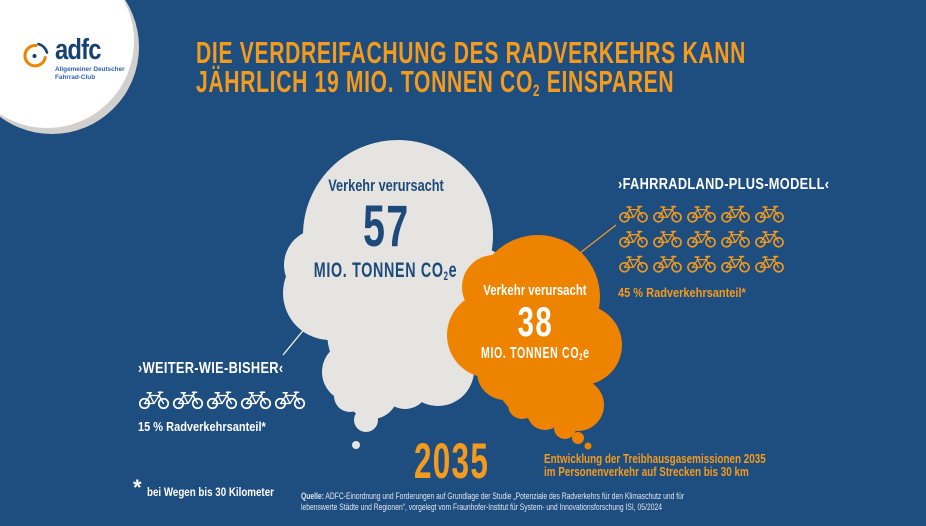  I want to click on asterisk-symbol: *, so click(137, 487).